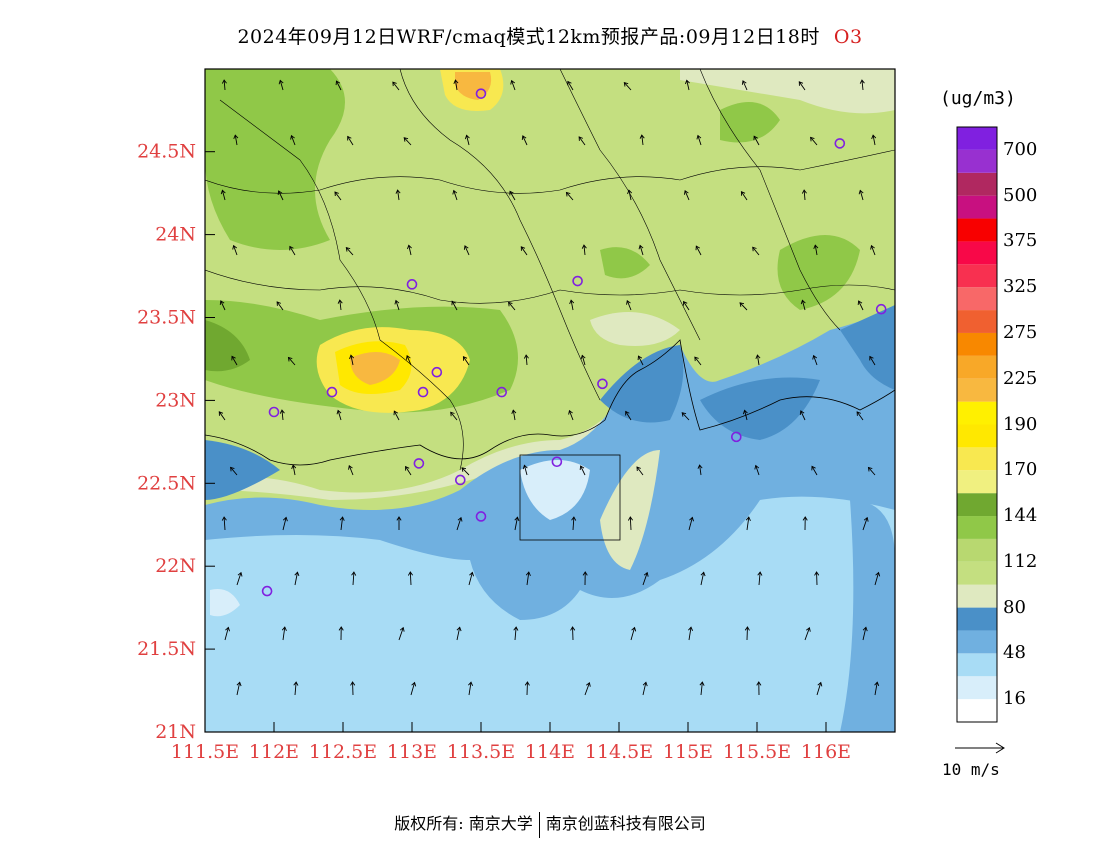 The image size is (1100, 850). I want to click on y-tick-label: 24N, so click(175, 235).